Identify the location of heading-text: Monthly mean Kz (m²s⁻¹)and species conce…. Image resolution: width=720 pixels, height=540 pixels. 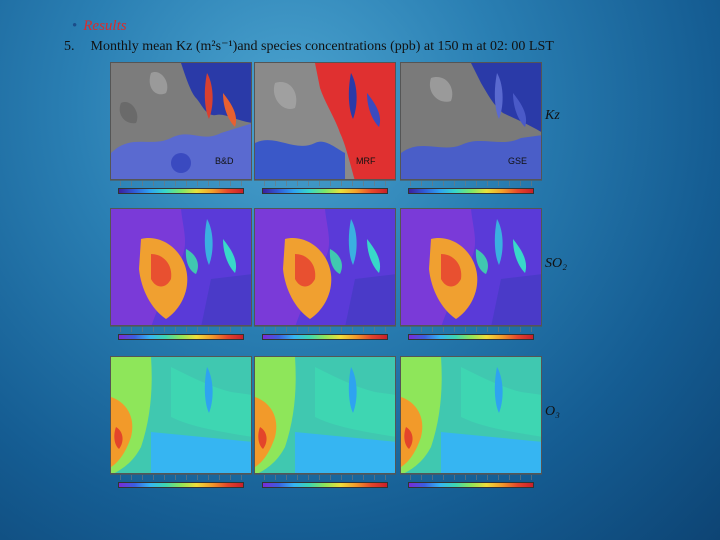
(322, 46).